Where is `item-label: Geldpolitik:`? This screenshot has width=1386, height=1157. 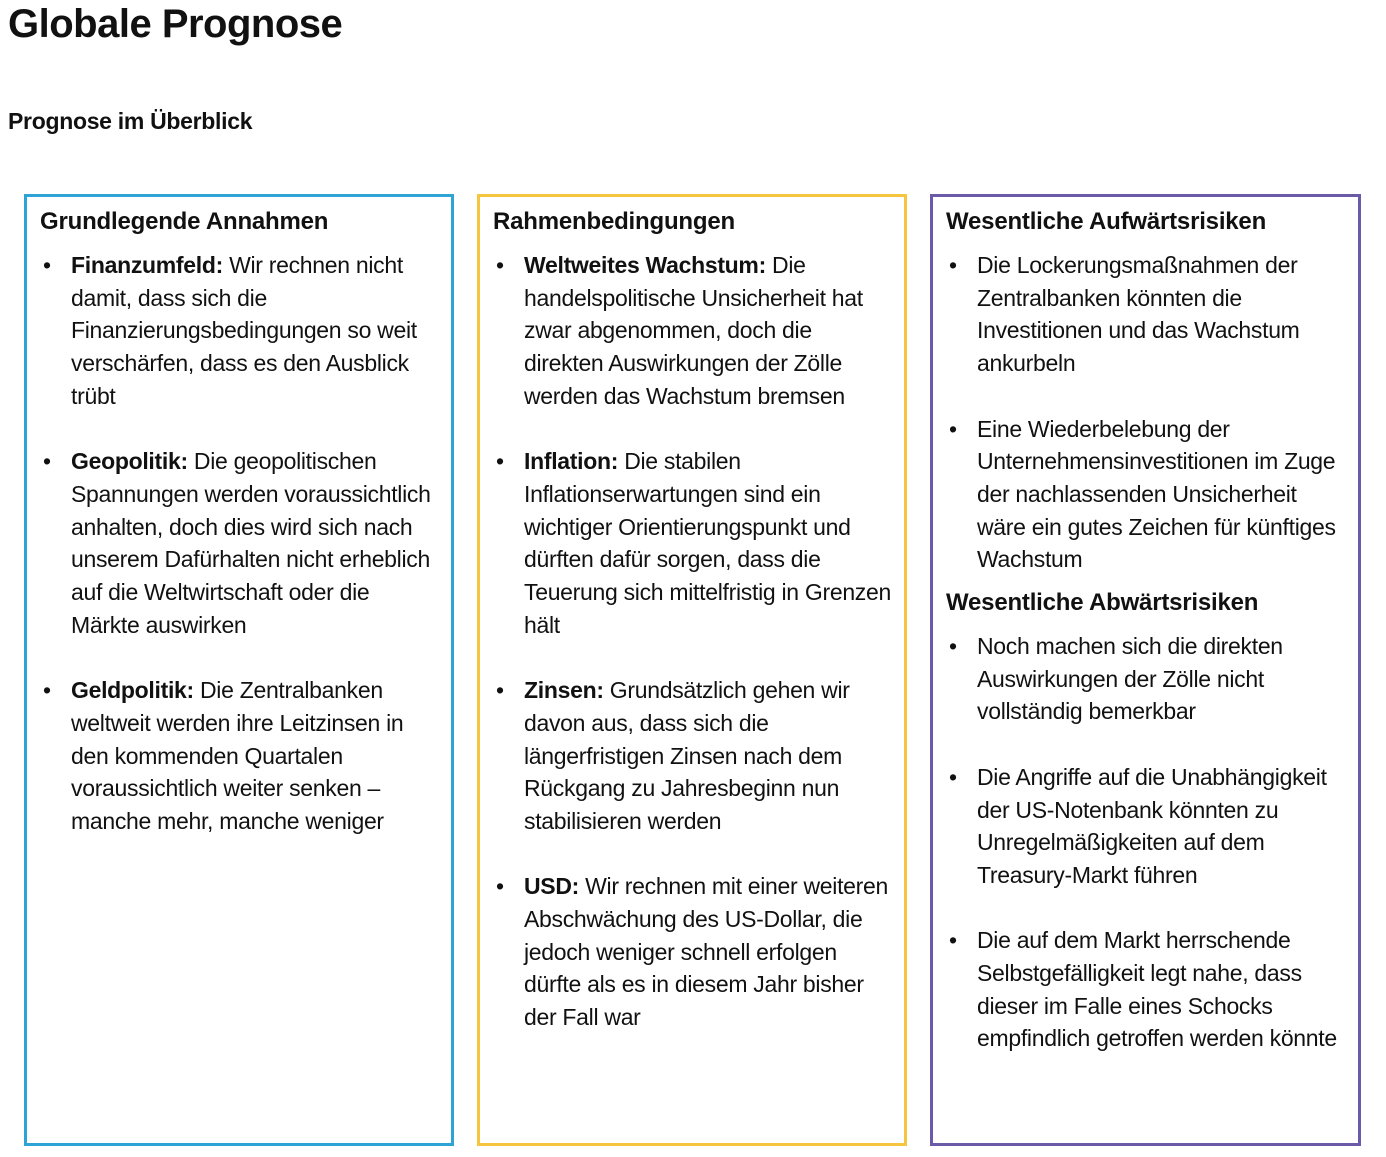 item-label: Geldpolitik: is located at coordinates (132, 690).